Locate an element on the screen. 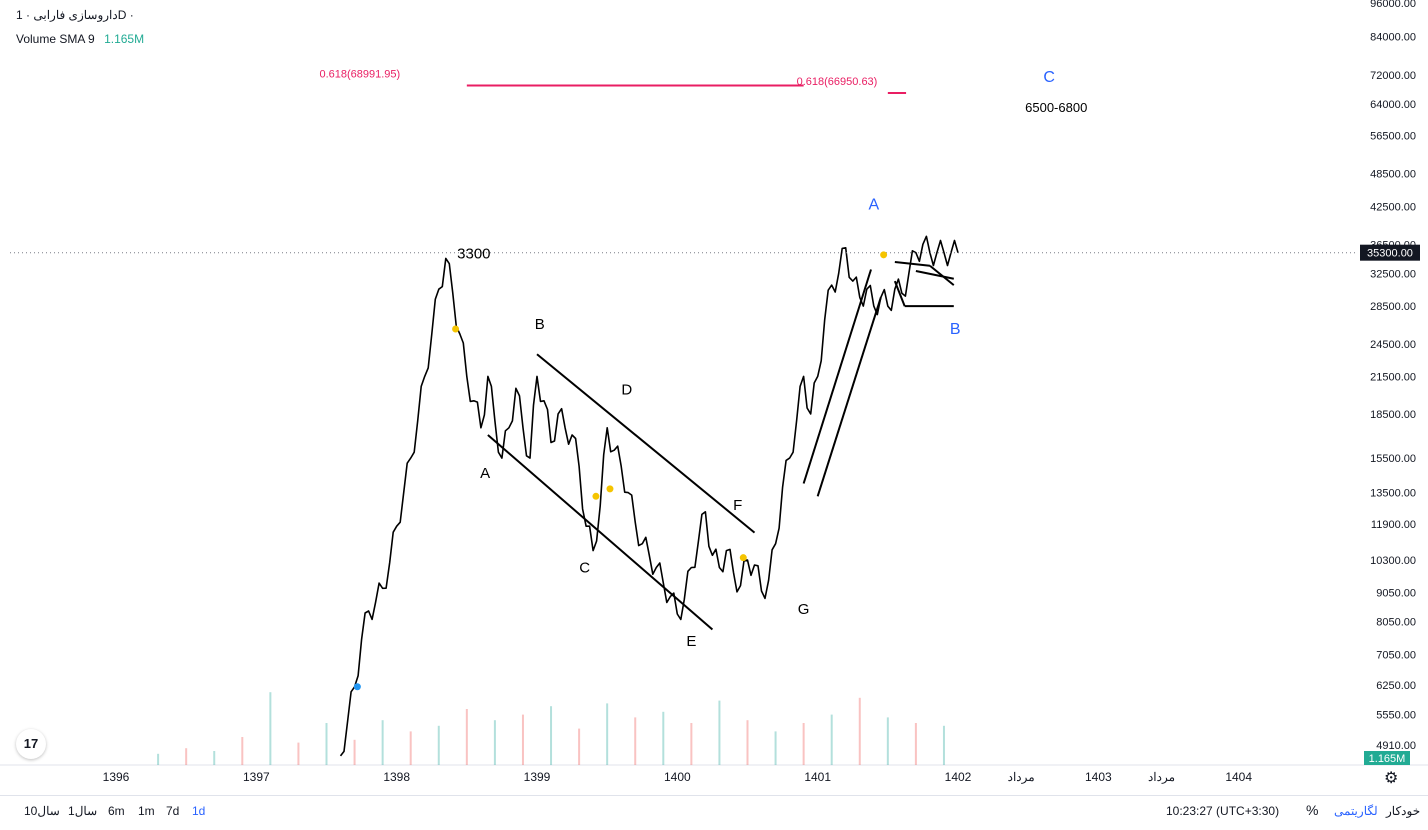 This screenshot has width=1428, height=830. tradingview-logo-icon: 17 is located at coordinates (31, 744).